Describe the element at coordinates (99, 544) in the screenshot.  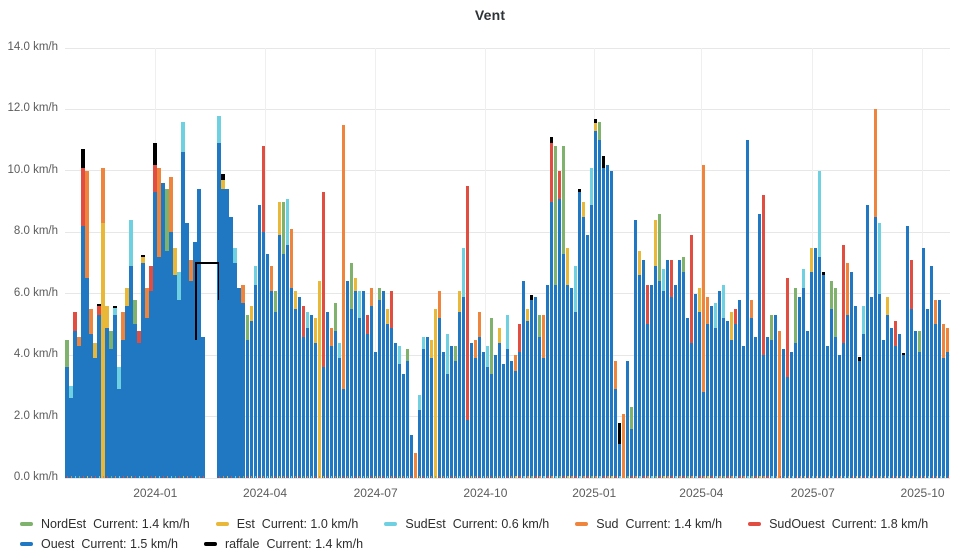
I see `legend-item-ouest: Ouest Current: 1.5 km/h` at that location.